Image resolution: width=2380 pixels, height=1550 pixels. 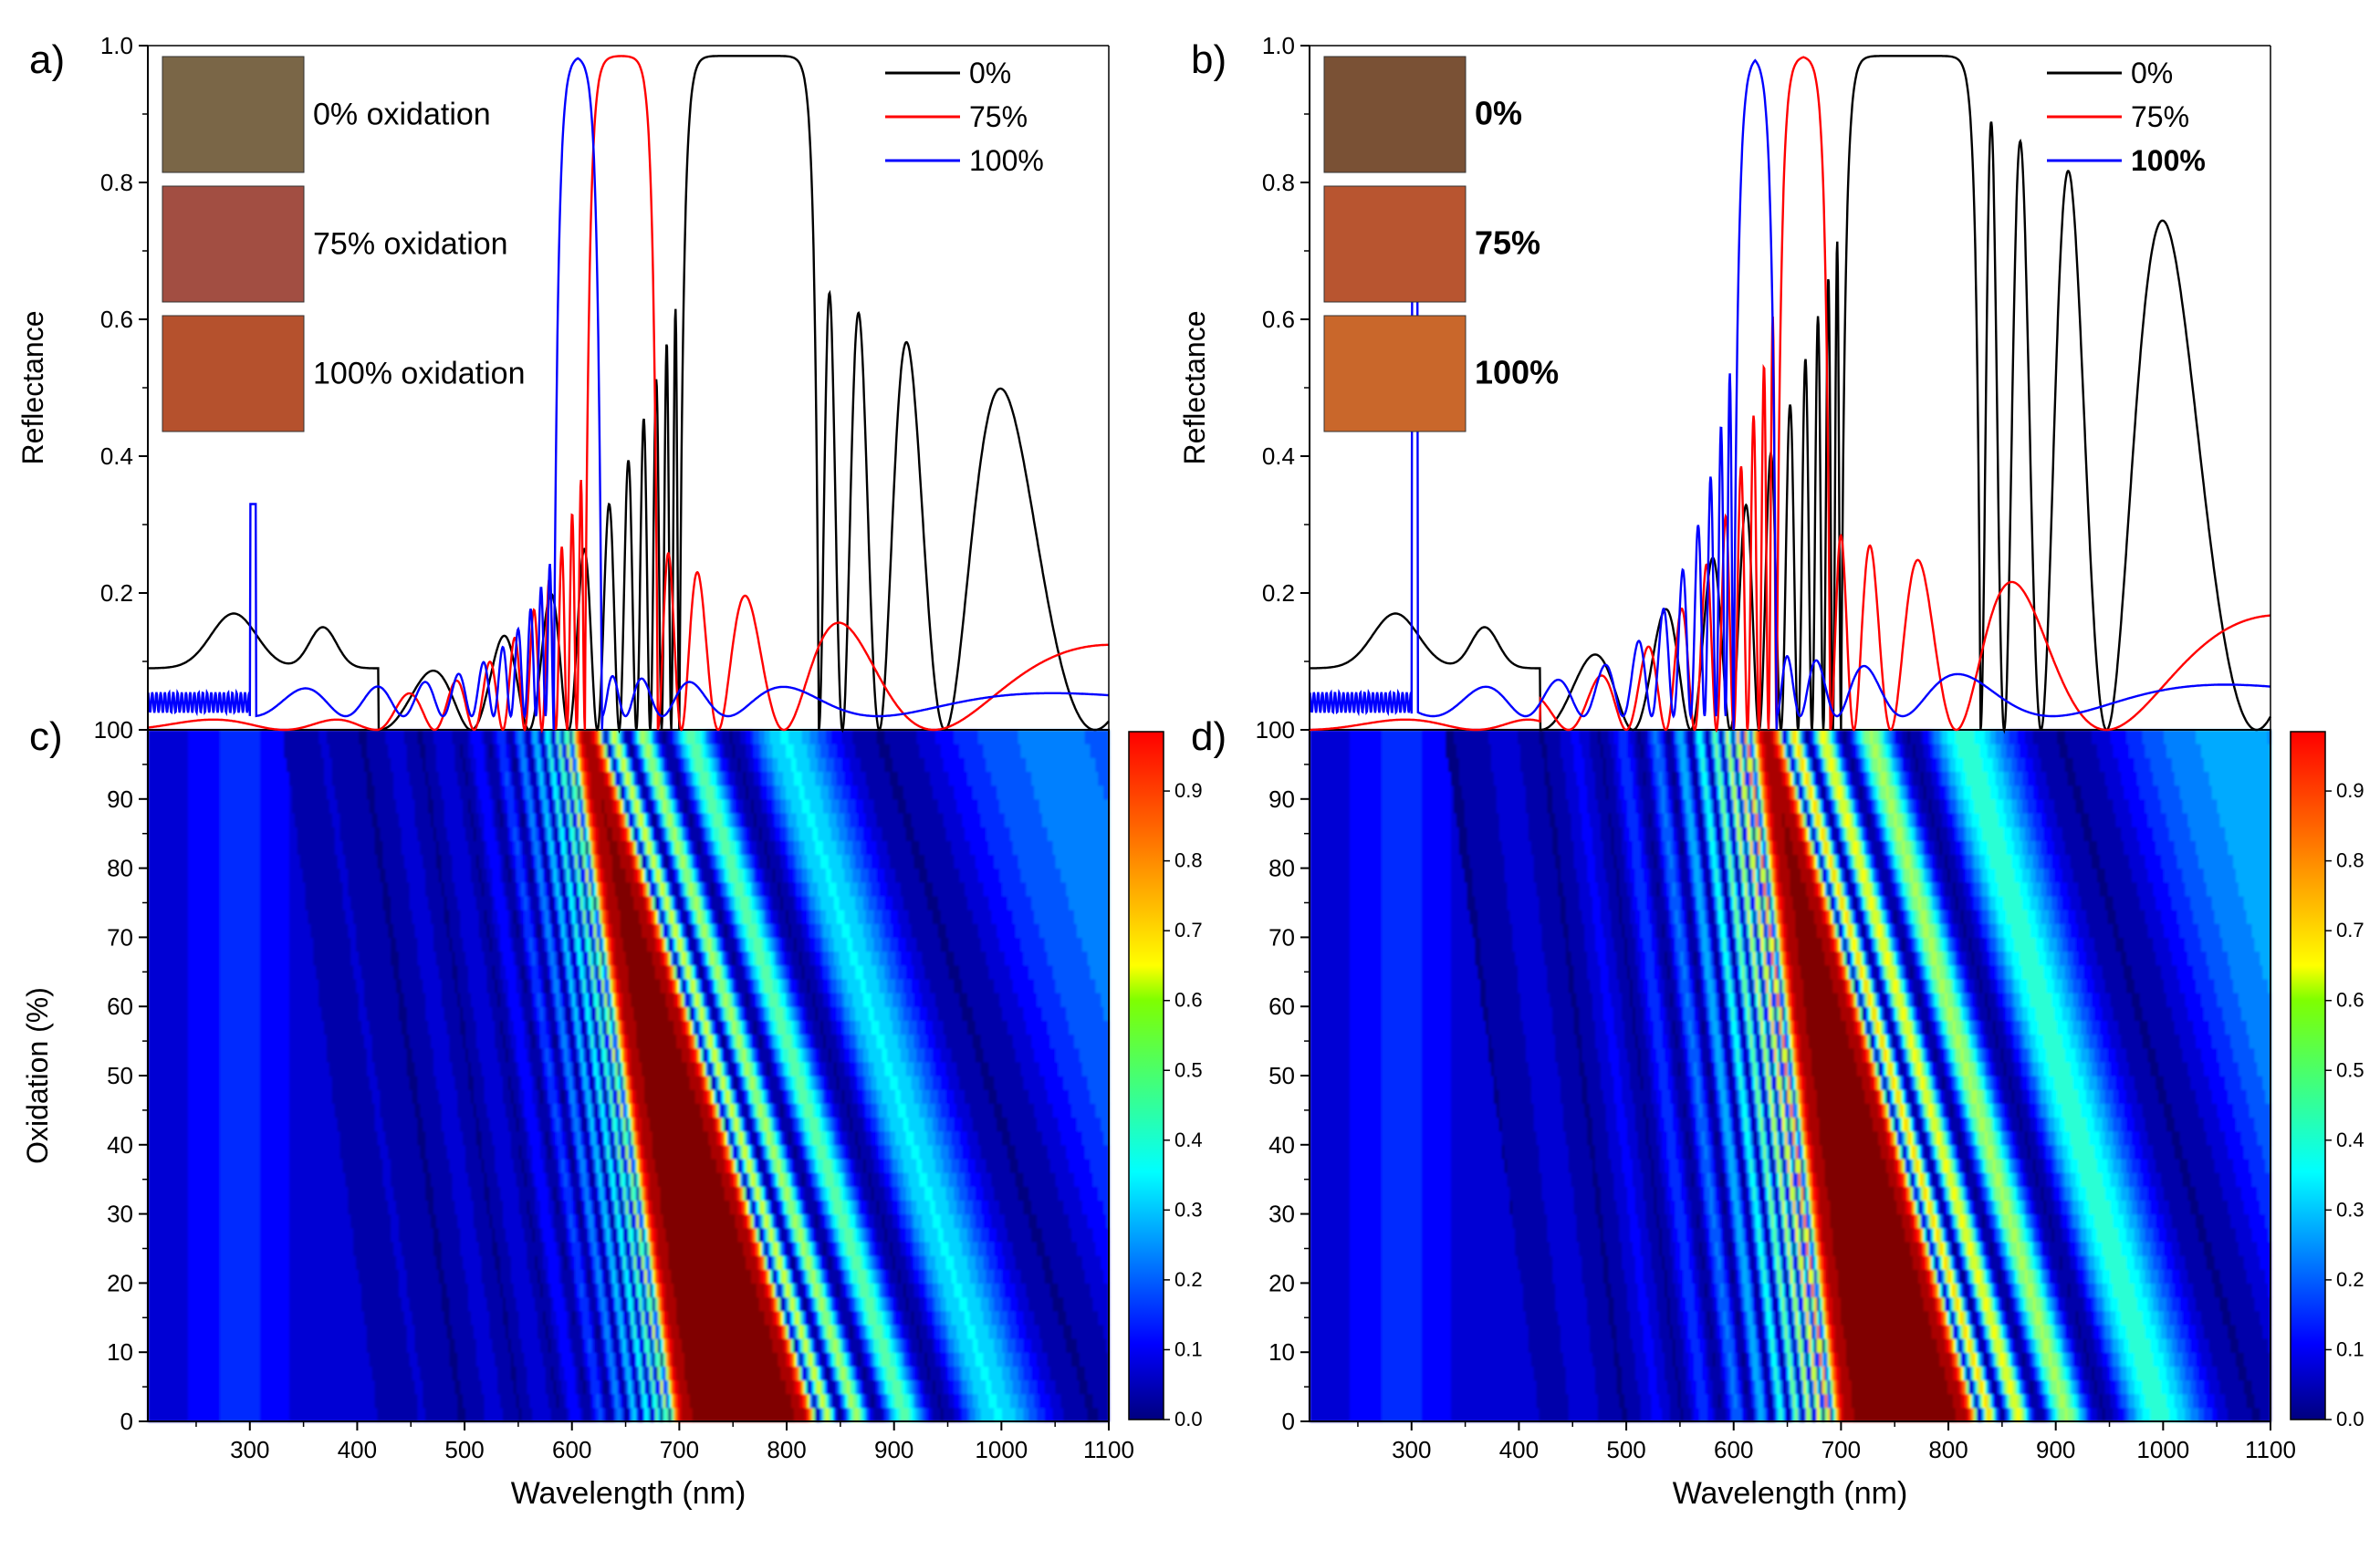 What do you see at coordinates (786, 1450) in the screenshot?
I see `x-tick-label-c: 800` at bounding box center [786, 1450].